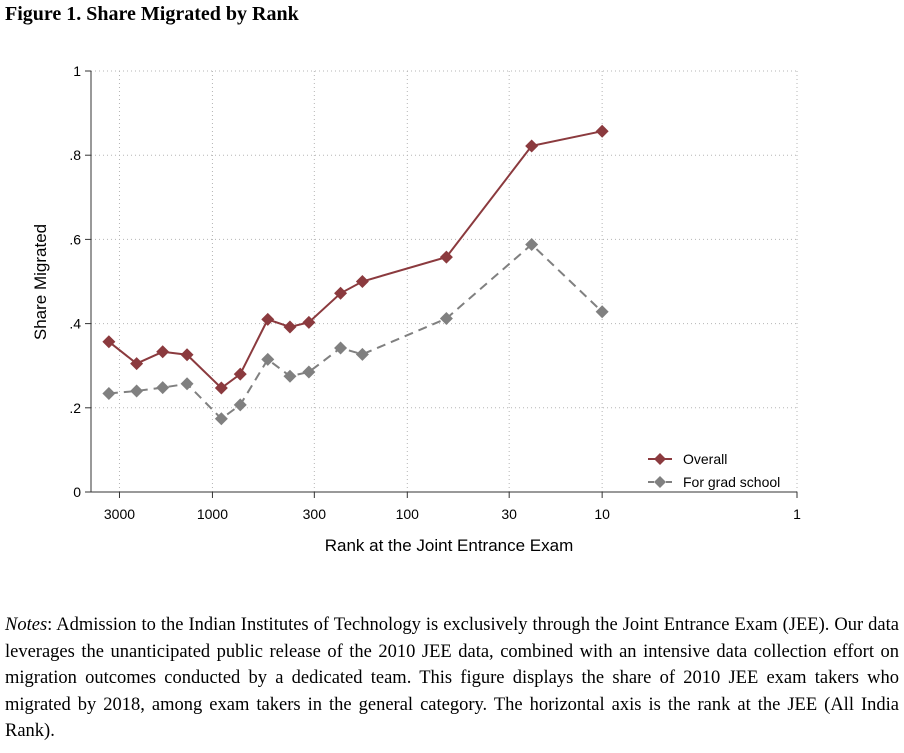  I want to click on x-tick-label: 100, so click(408, 514).